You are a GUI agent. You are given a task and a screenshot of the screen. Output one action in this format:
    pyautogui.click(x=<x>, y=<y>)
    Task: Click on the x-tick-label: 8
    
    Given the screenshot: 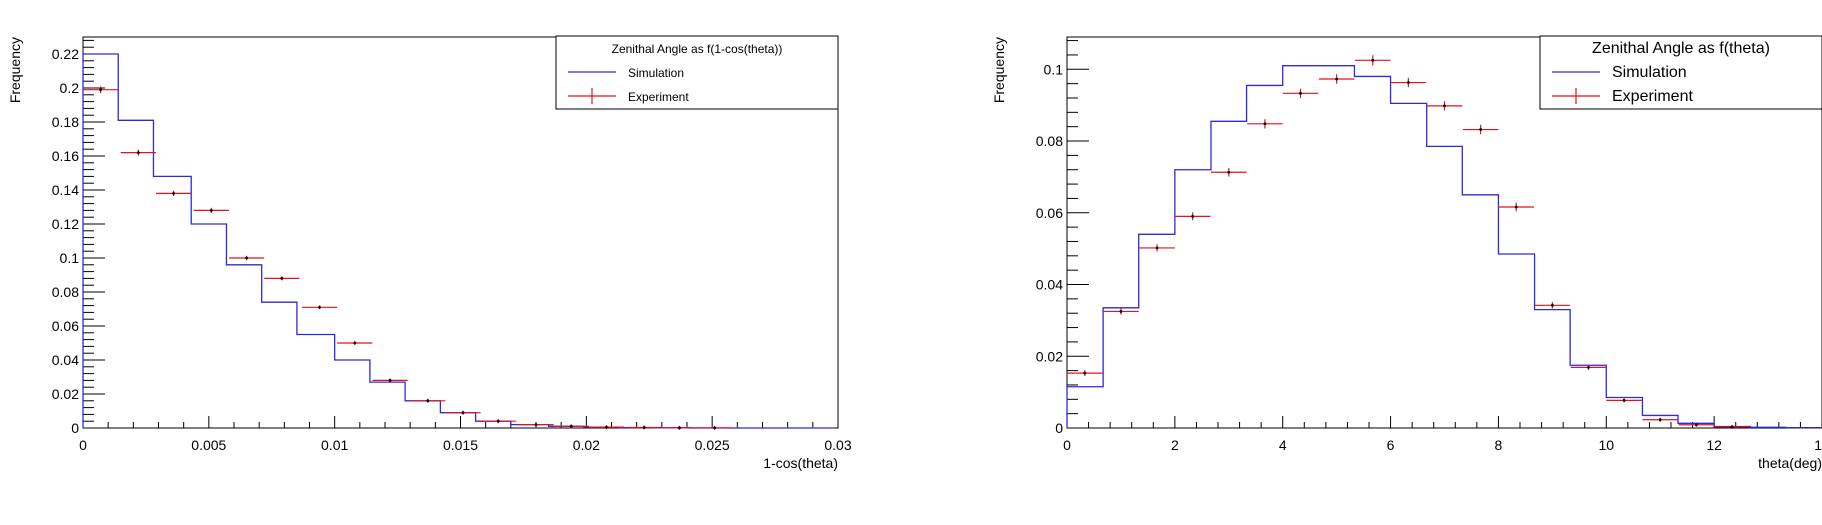 What is the action you would take?
    pyautogui.click(x=1499, y=445)
    